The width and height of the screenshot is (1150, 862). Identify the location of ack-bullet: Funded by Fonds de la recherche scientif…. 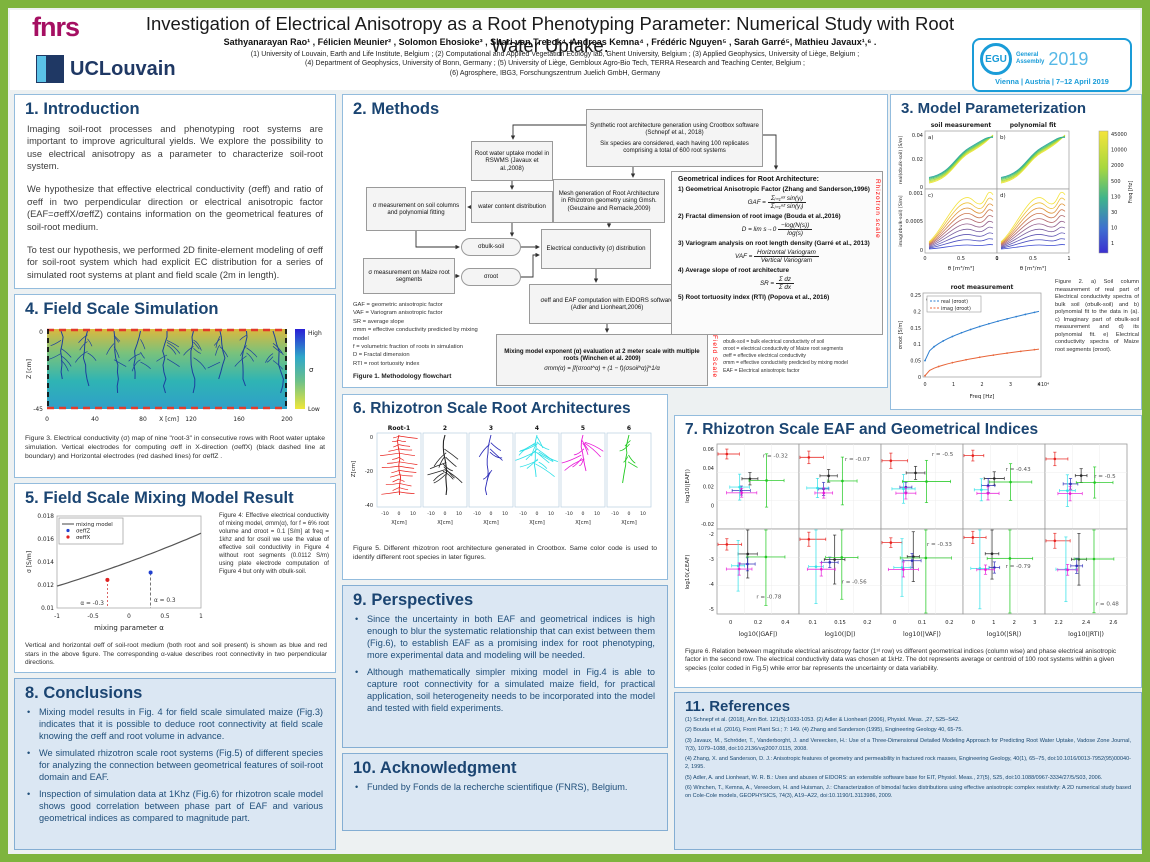
(505, 788).